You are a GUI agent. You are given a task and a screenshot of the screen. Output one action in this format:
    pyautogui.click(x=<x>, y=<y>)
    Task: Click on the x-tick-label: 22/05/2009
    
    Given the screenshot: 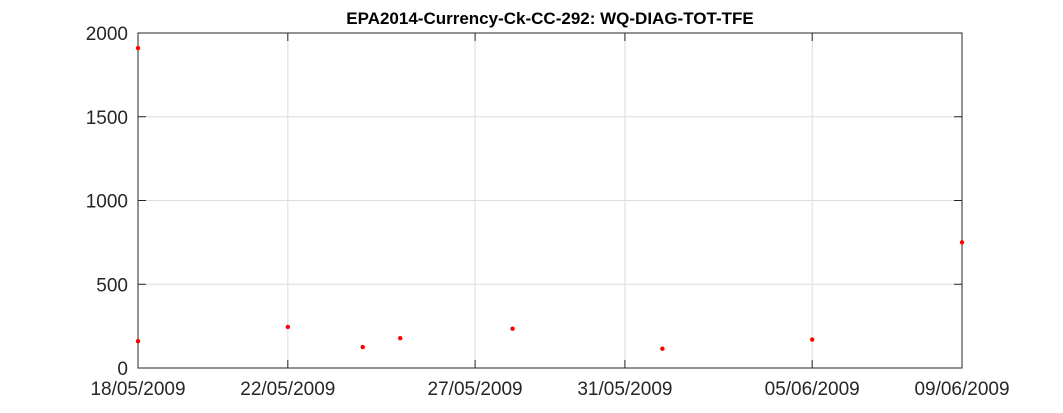 What is the action you would take?
    pyautogui.click(x=287, y=389)
    